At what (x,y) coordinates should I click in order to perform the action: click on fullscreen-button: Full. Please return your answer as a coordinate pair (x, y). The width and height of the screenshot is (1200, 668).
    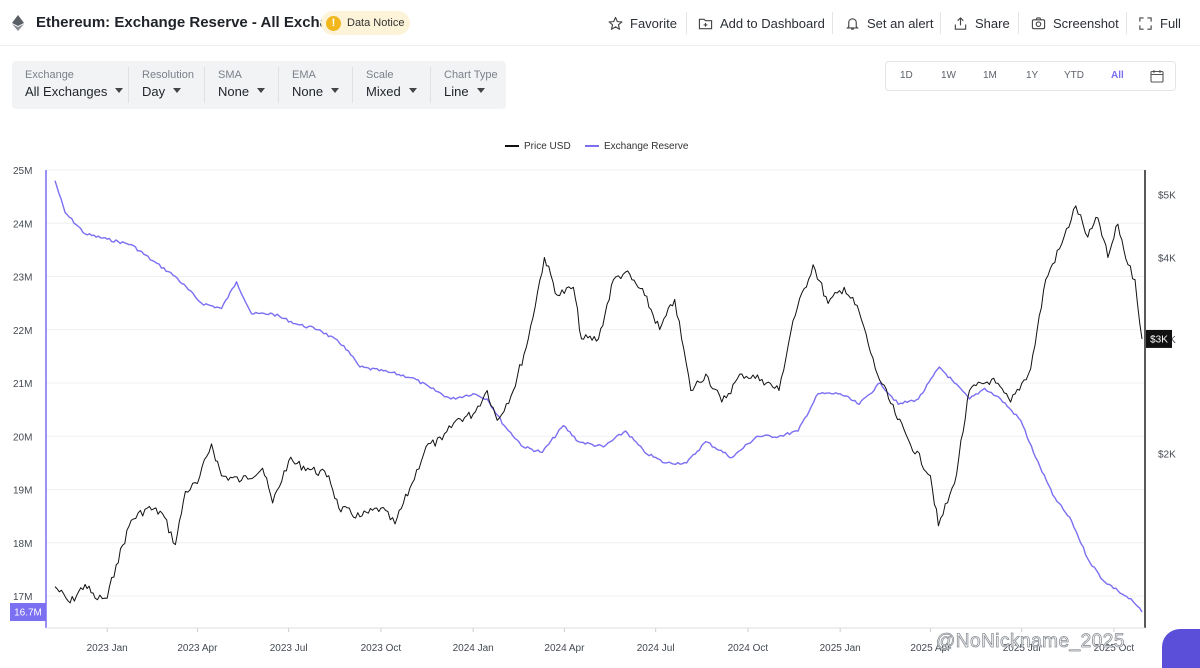
    Looking at the image, I should click on (1159, 23).